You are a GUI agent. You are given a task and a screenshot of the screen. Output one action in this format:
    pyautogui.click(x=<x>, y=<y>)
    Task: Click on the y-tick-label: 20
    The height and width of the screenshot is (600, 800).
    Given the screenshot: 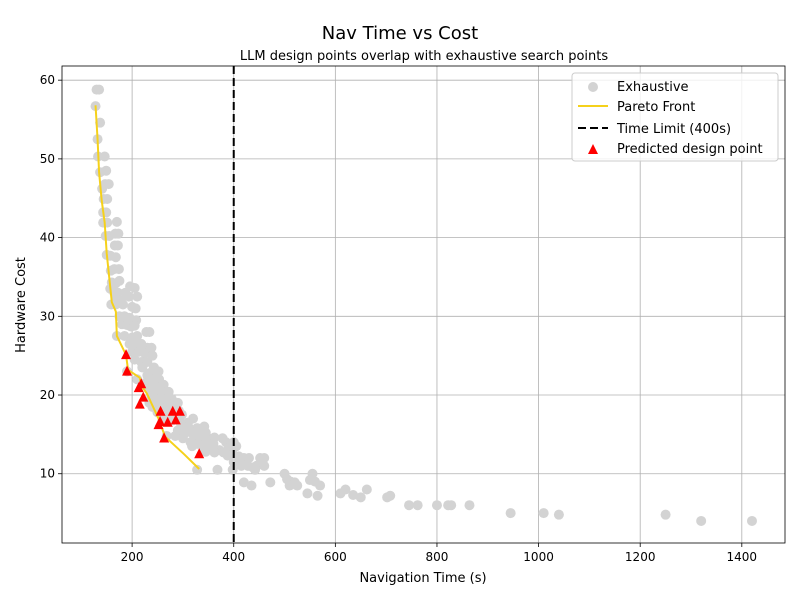 What is the action you would take?
    pyautogui.click(x=47, y=395)
    